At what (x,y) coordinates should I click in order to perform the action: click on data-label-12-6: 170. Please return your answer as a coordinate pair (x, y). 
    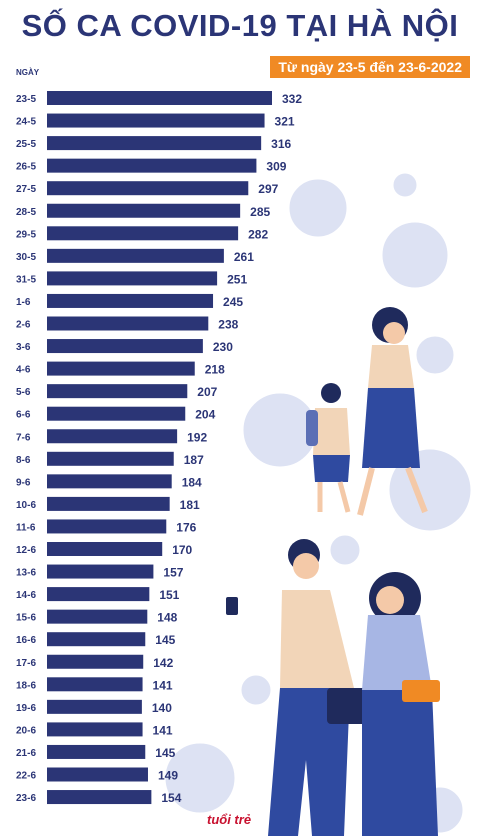
    Looking at the image, I should click on (182, 550).